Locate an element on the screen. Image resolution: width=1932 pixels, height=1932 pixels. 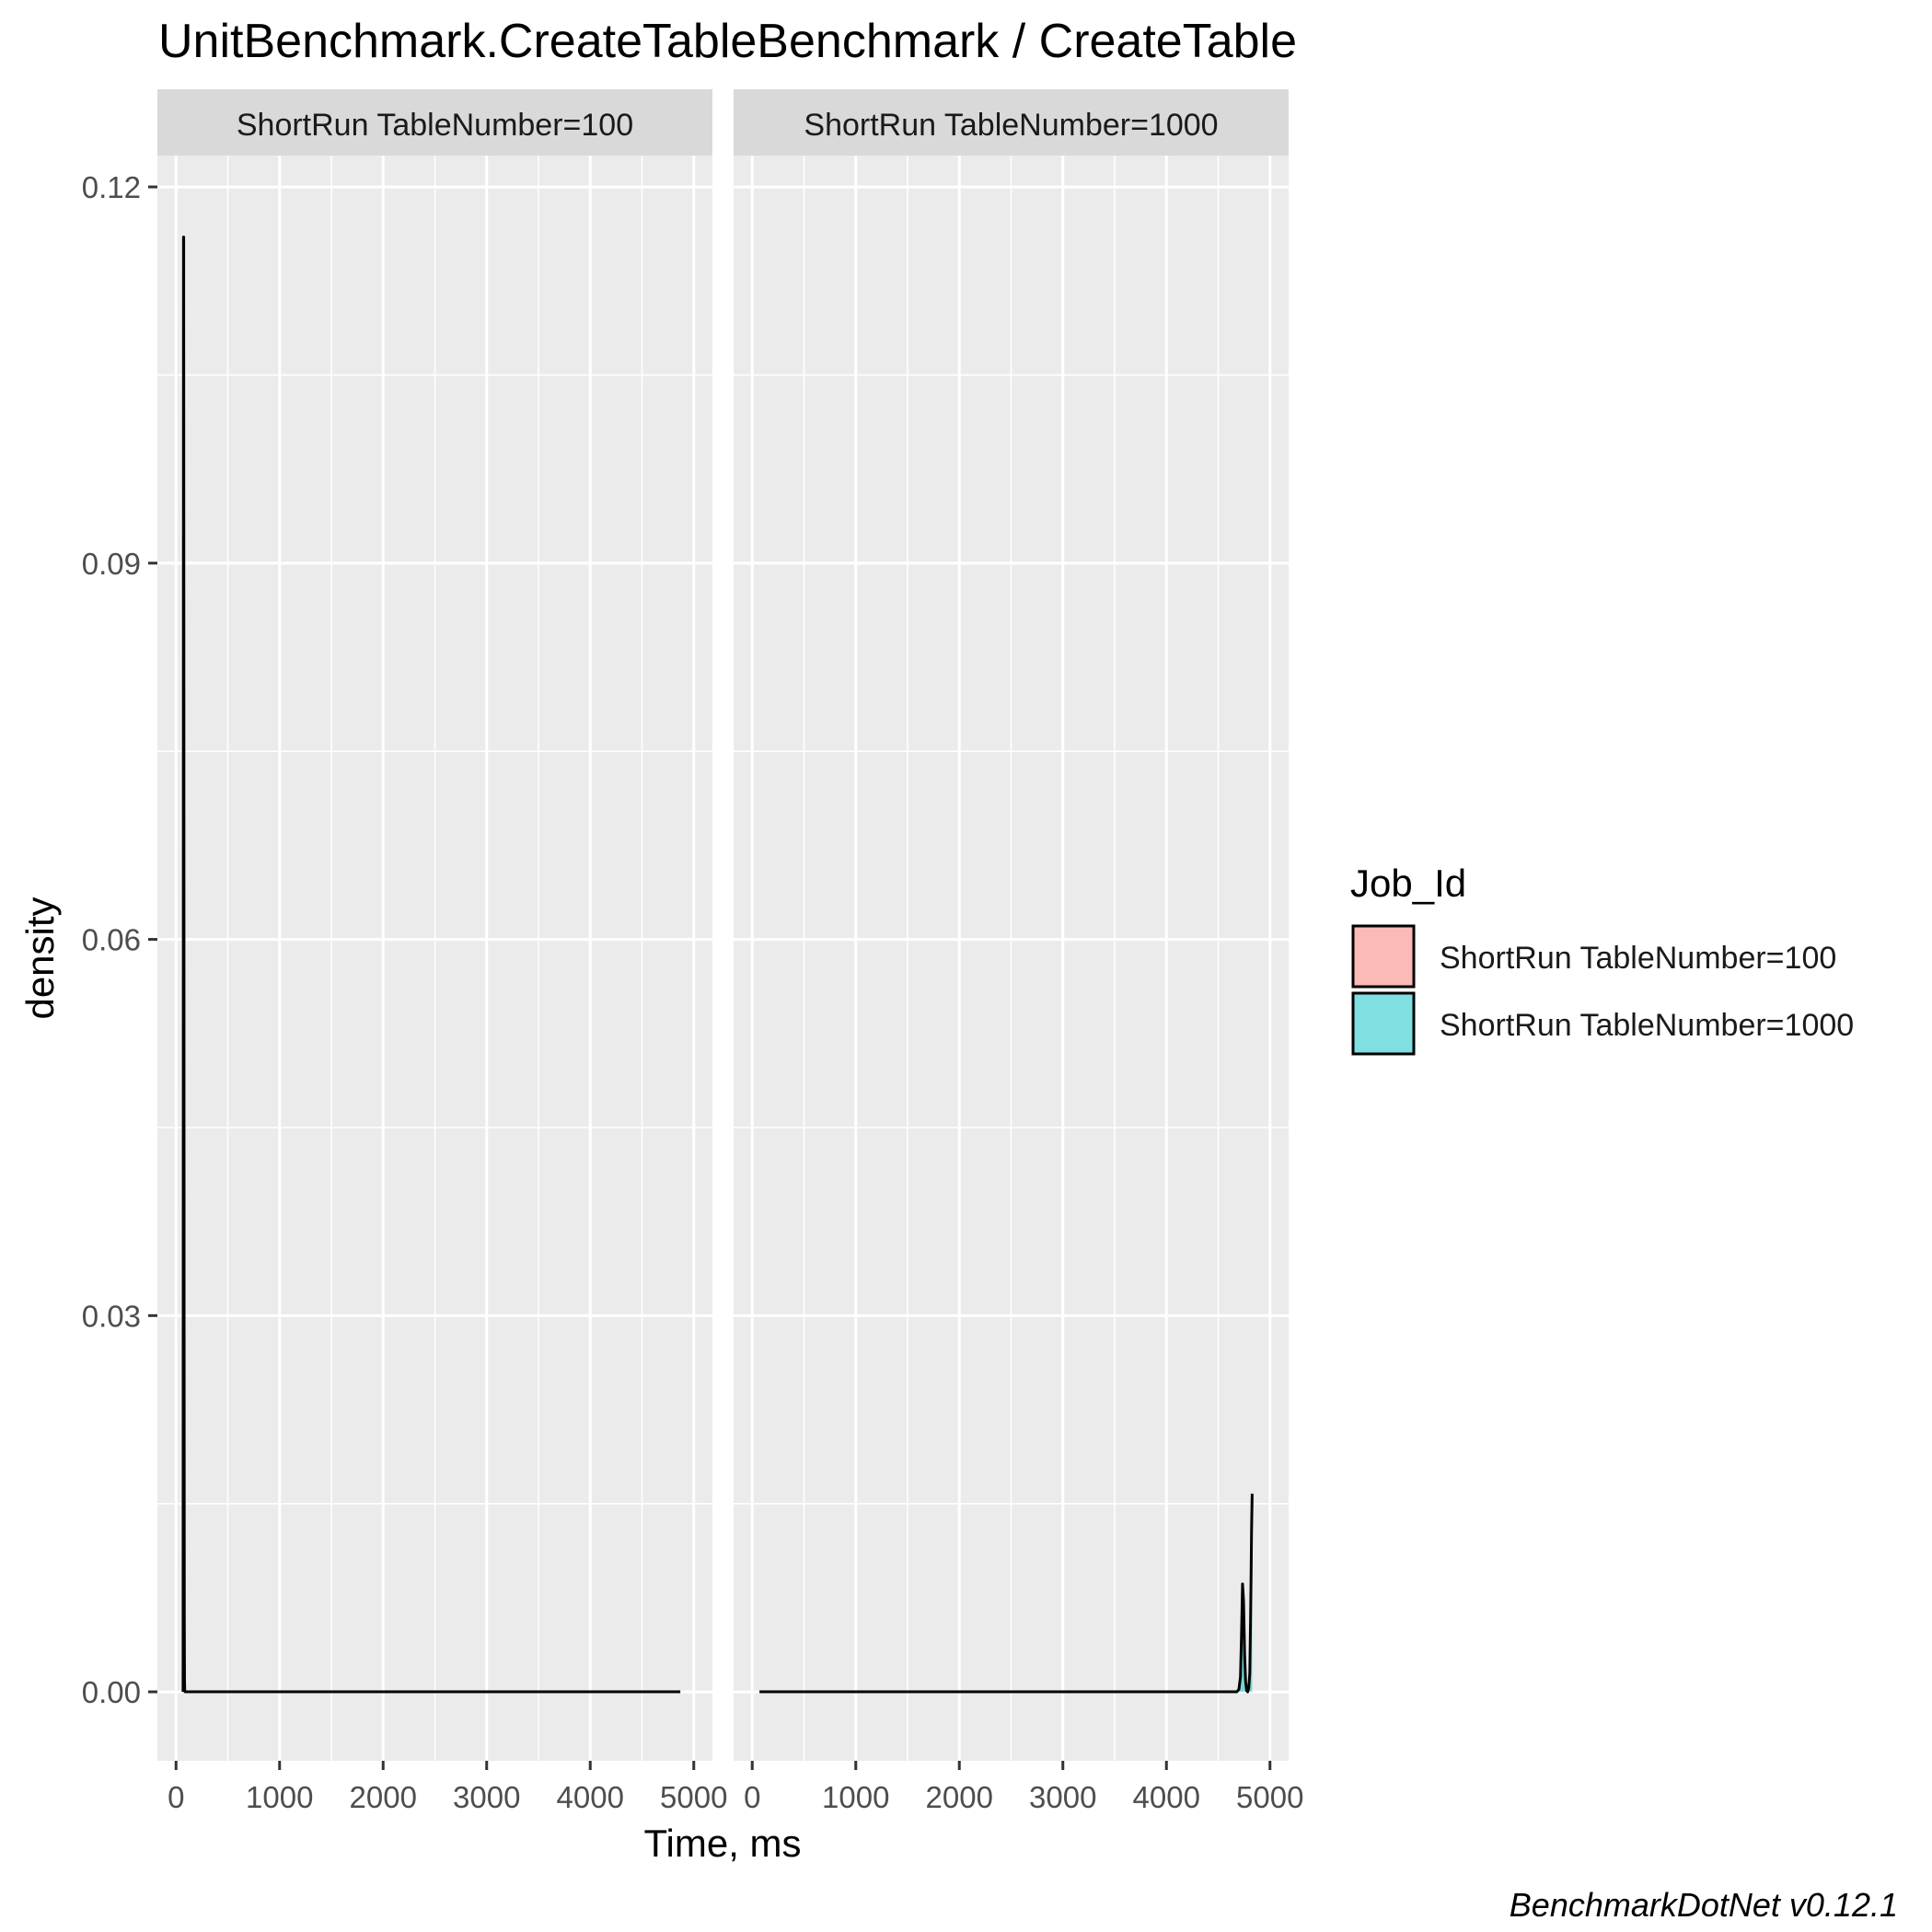
y-tick-label: 0.12 is located at coordinates (112, 187).